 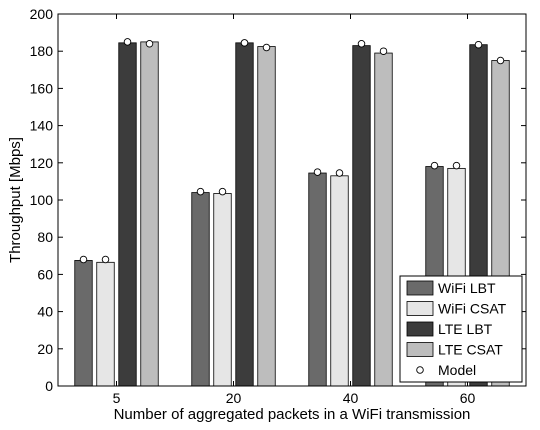 I want to click on x-tick-label: 40, so click(x=351, y=398).